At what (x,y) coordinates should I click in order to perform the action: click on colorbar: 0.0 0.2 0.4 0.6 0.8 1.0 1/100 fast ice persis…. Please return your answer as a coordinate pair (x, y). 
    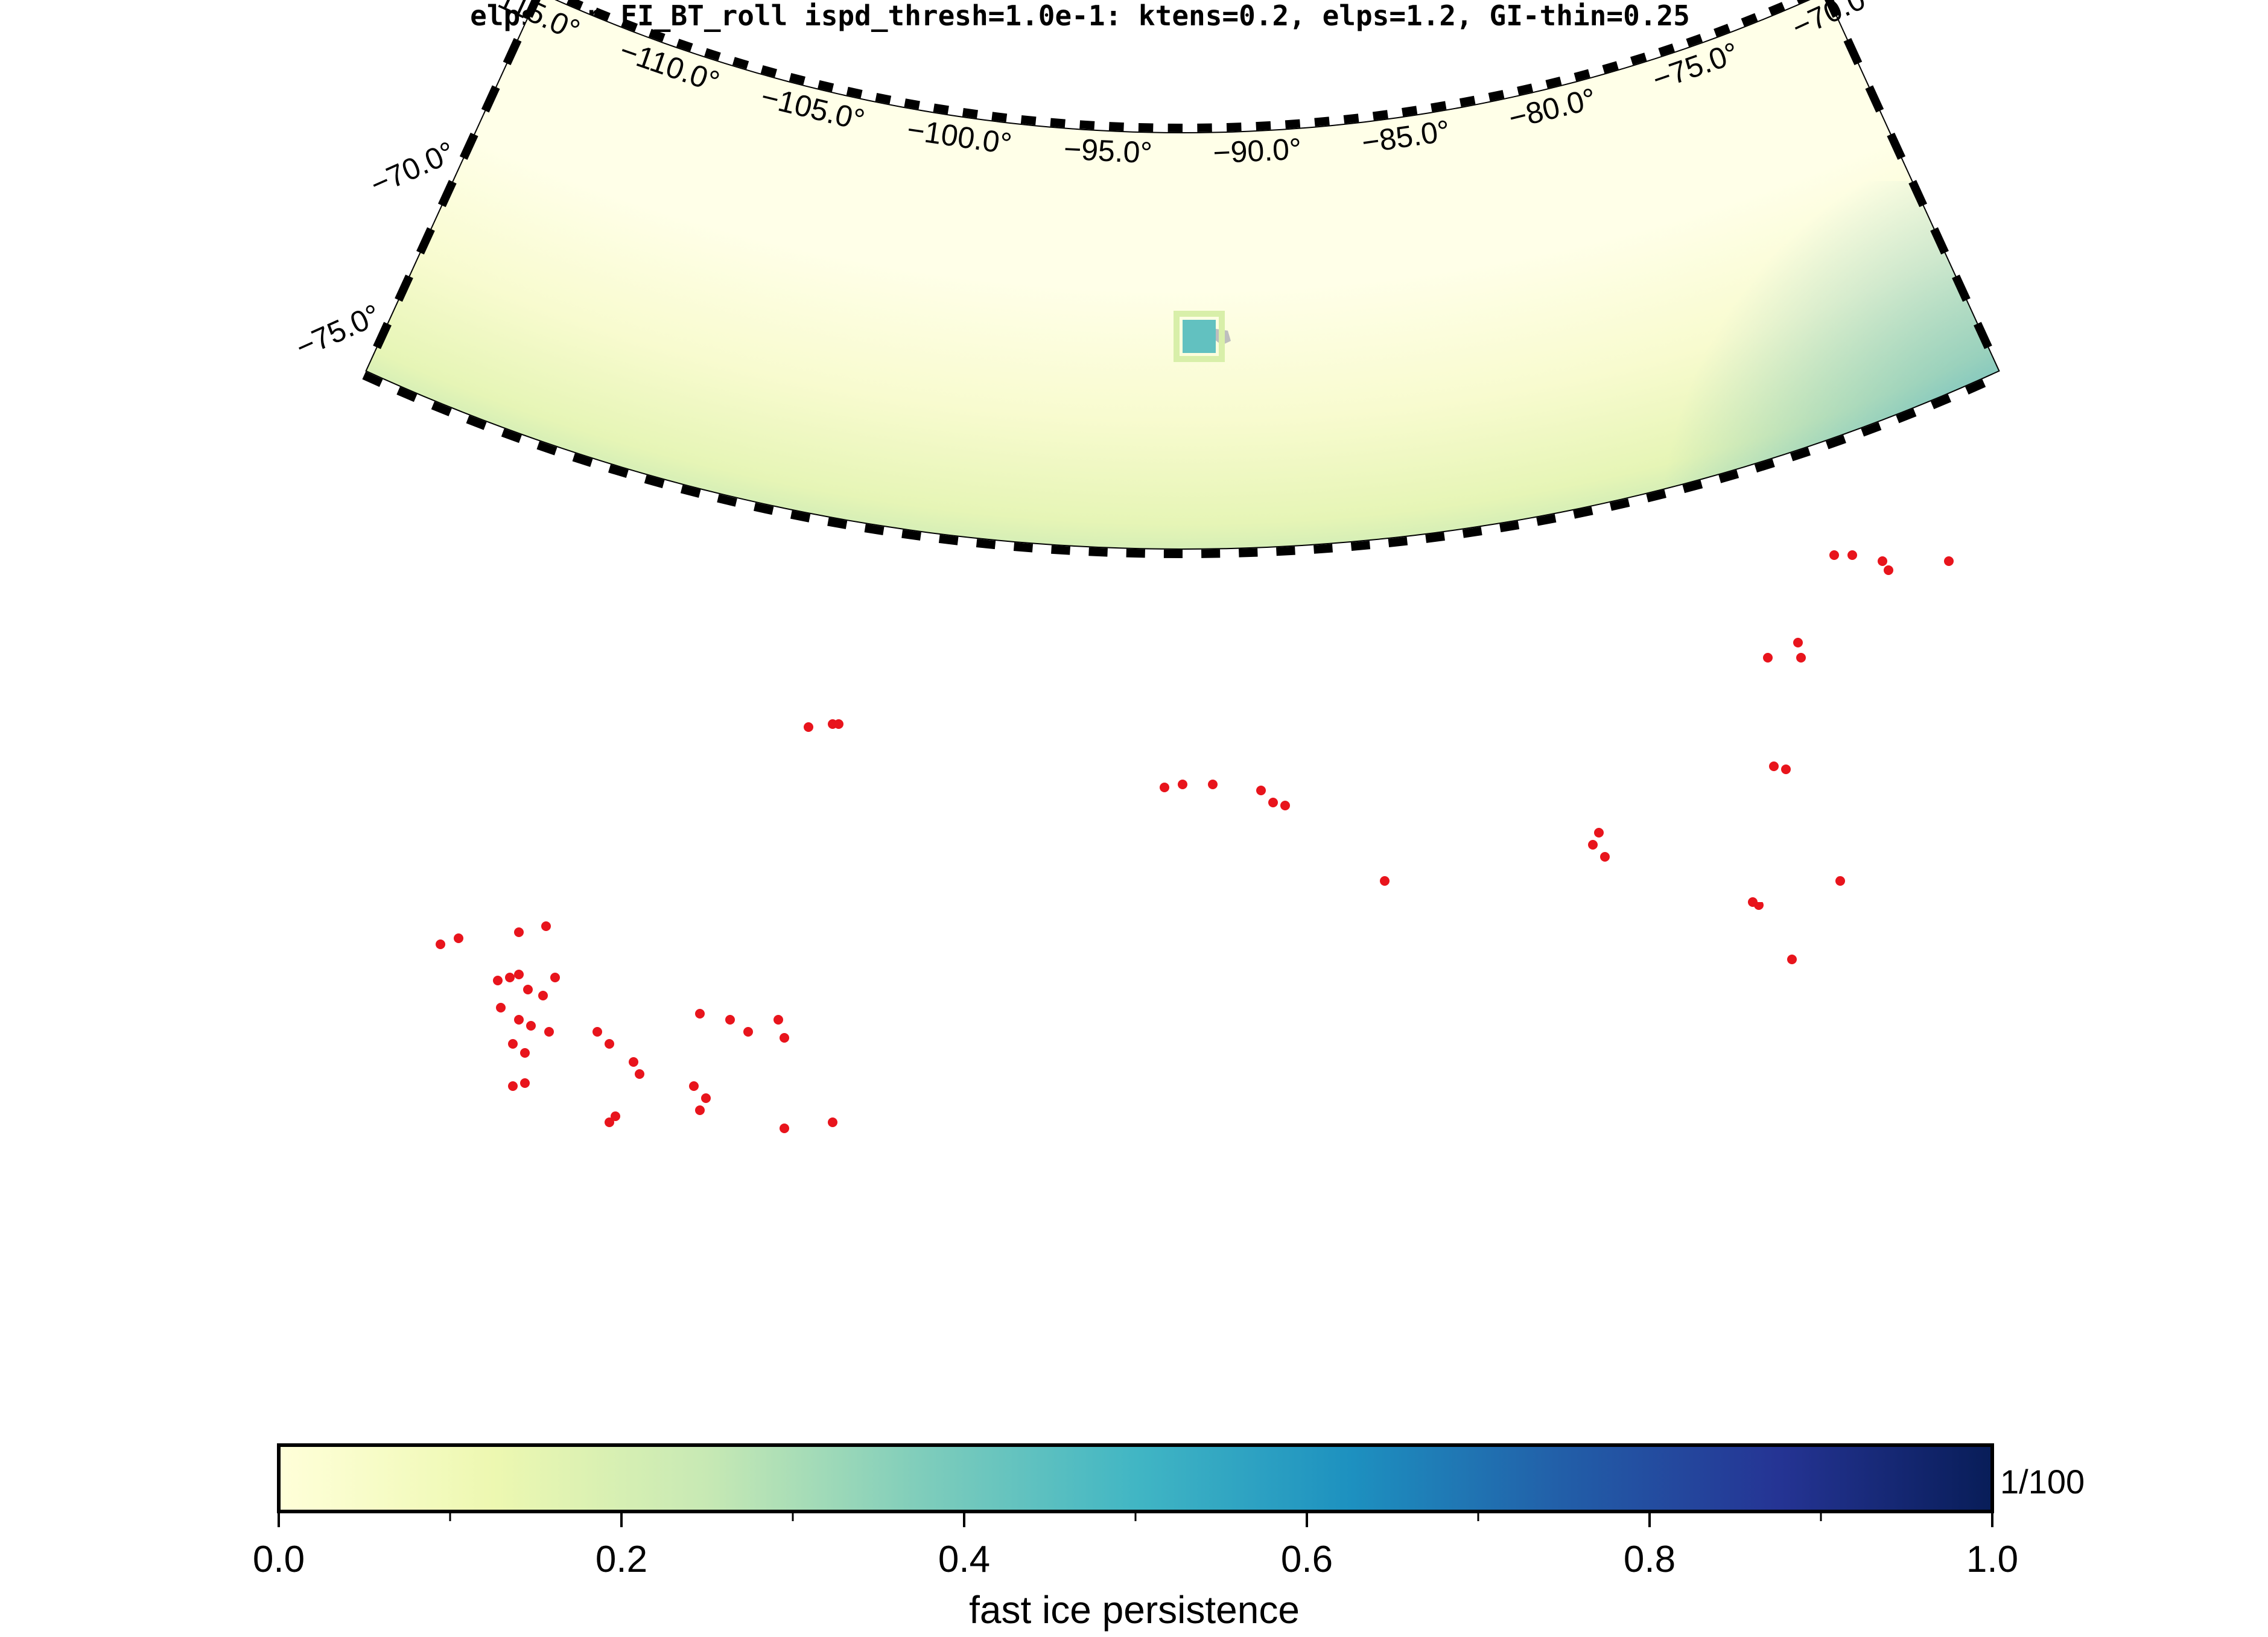
    Looking at the image, I should click on (1169, 1537).